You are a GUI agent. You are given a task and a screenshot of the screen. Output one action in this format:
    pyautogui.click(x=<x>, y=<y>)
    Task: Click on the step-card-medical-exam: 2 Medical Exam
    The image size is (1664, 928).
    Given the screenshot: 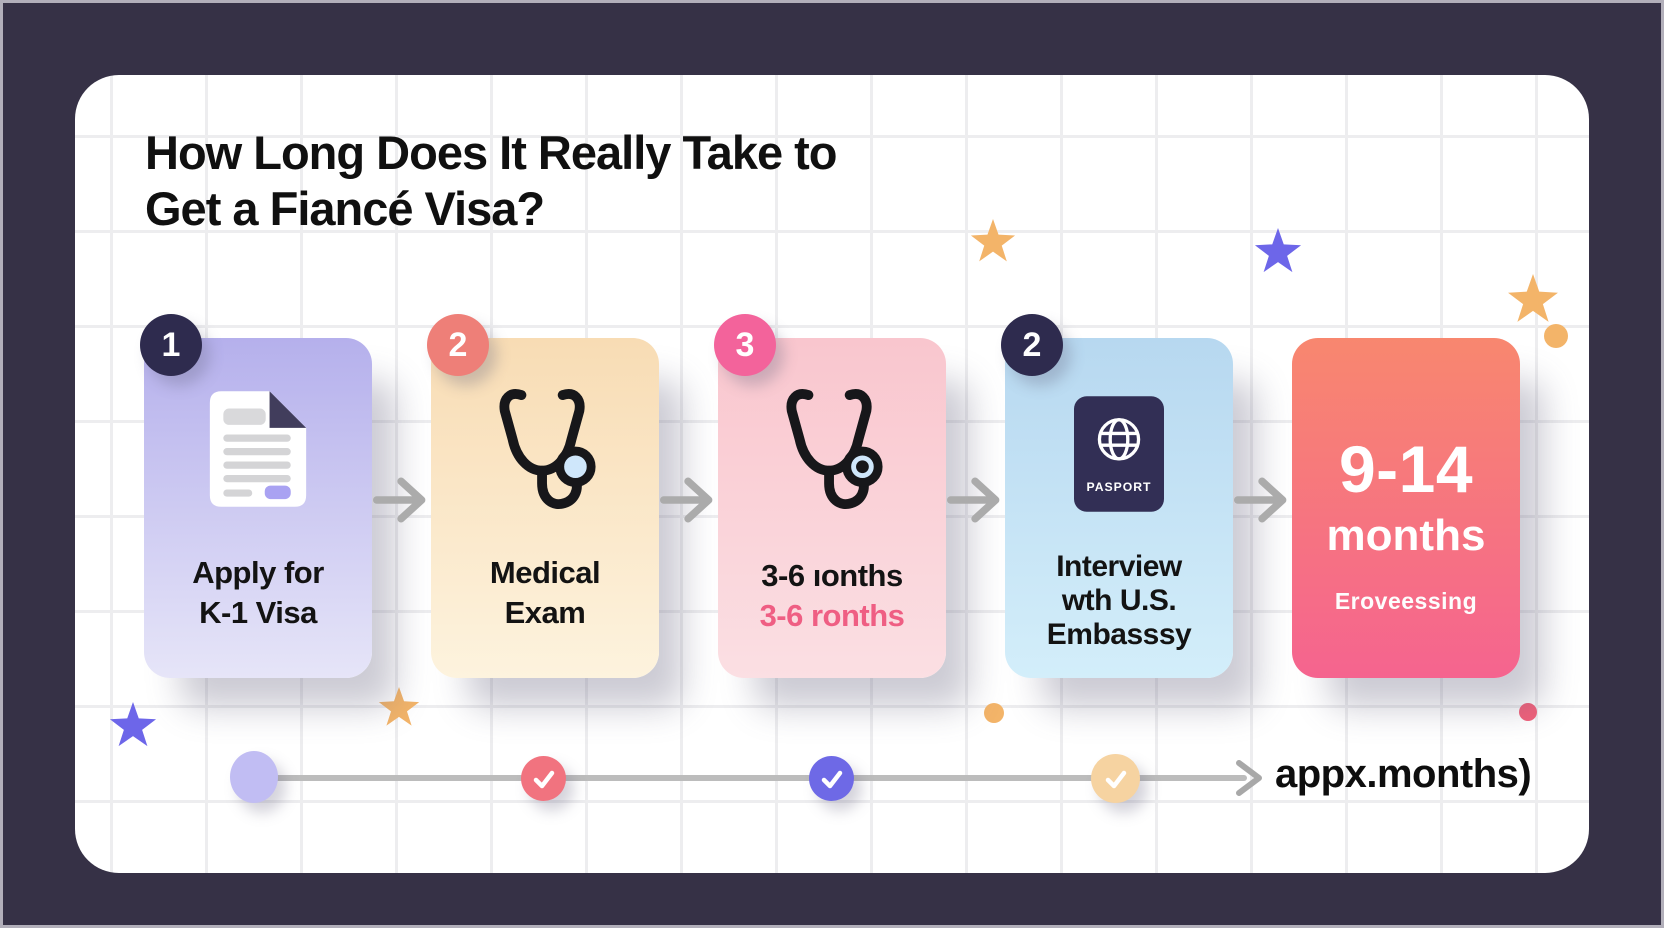 What is the action you would take?
    pyautogui.click(x=543, y=496)
    